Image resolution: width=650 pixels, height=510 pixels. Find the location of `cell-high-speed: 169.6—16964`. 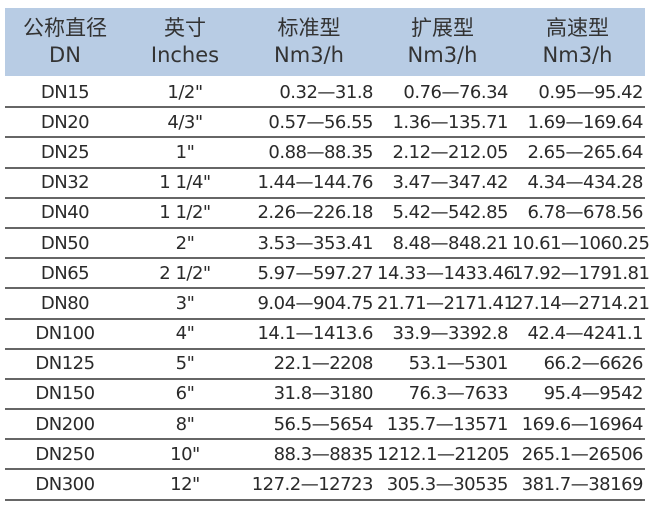

cell-high-speed: 169.6—16964 is located at coordinates (582, 424).